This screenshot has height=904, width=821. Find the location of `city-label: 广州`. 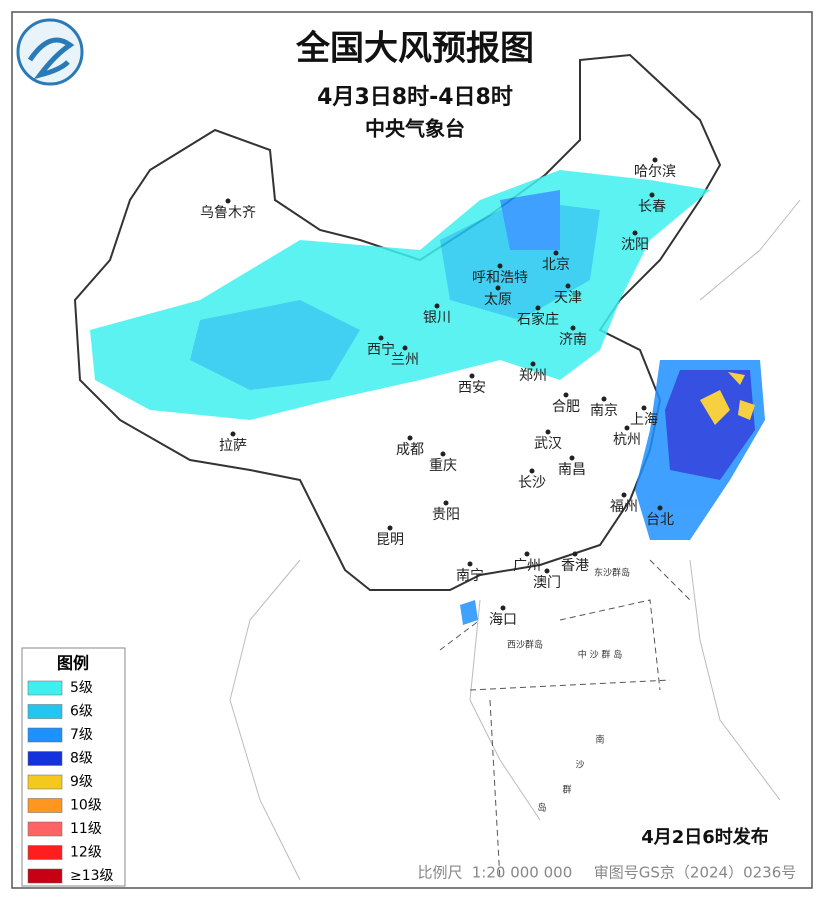

city-label: 广州 is located at coordinates (527, 566).